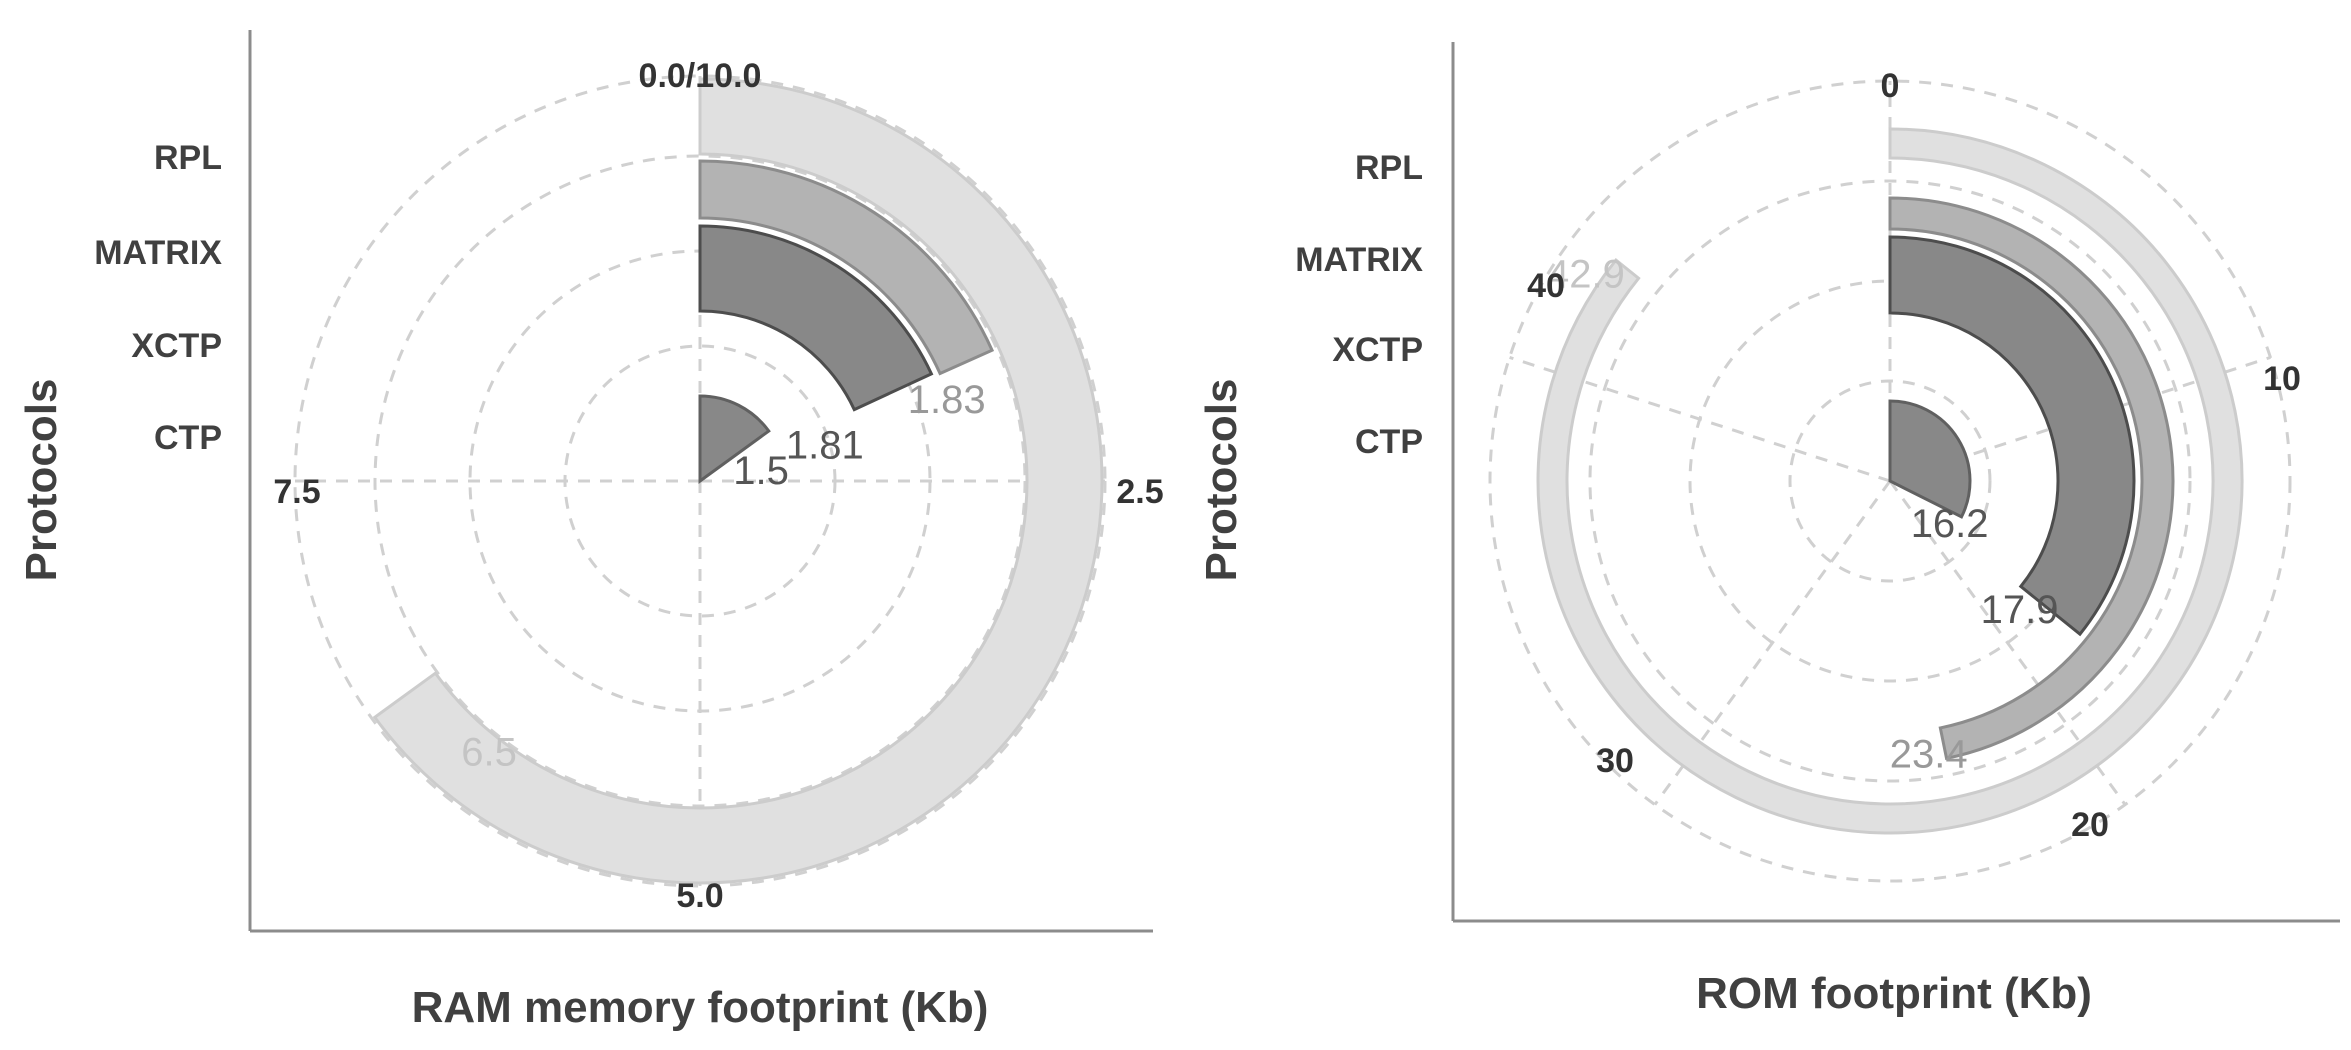 This screenshot has width=2351, height=1050. Describe the element at coordinates (296, 492) in the screenshot. I see `theta-tick-label: 7.5` at that location.